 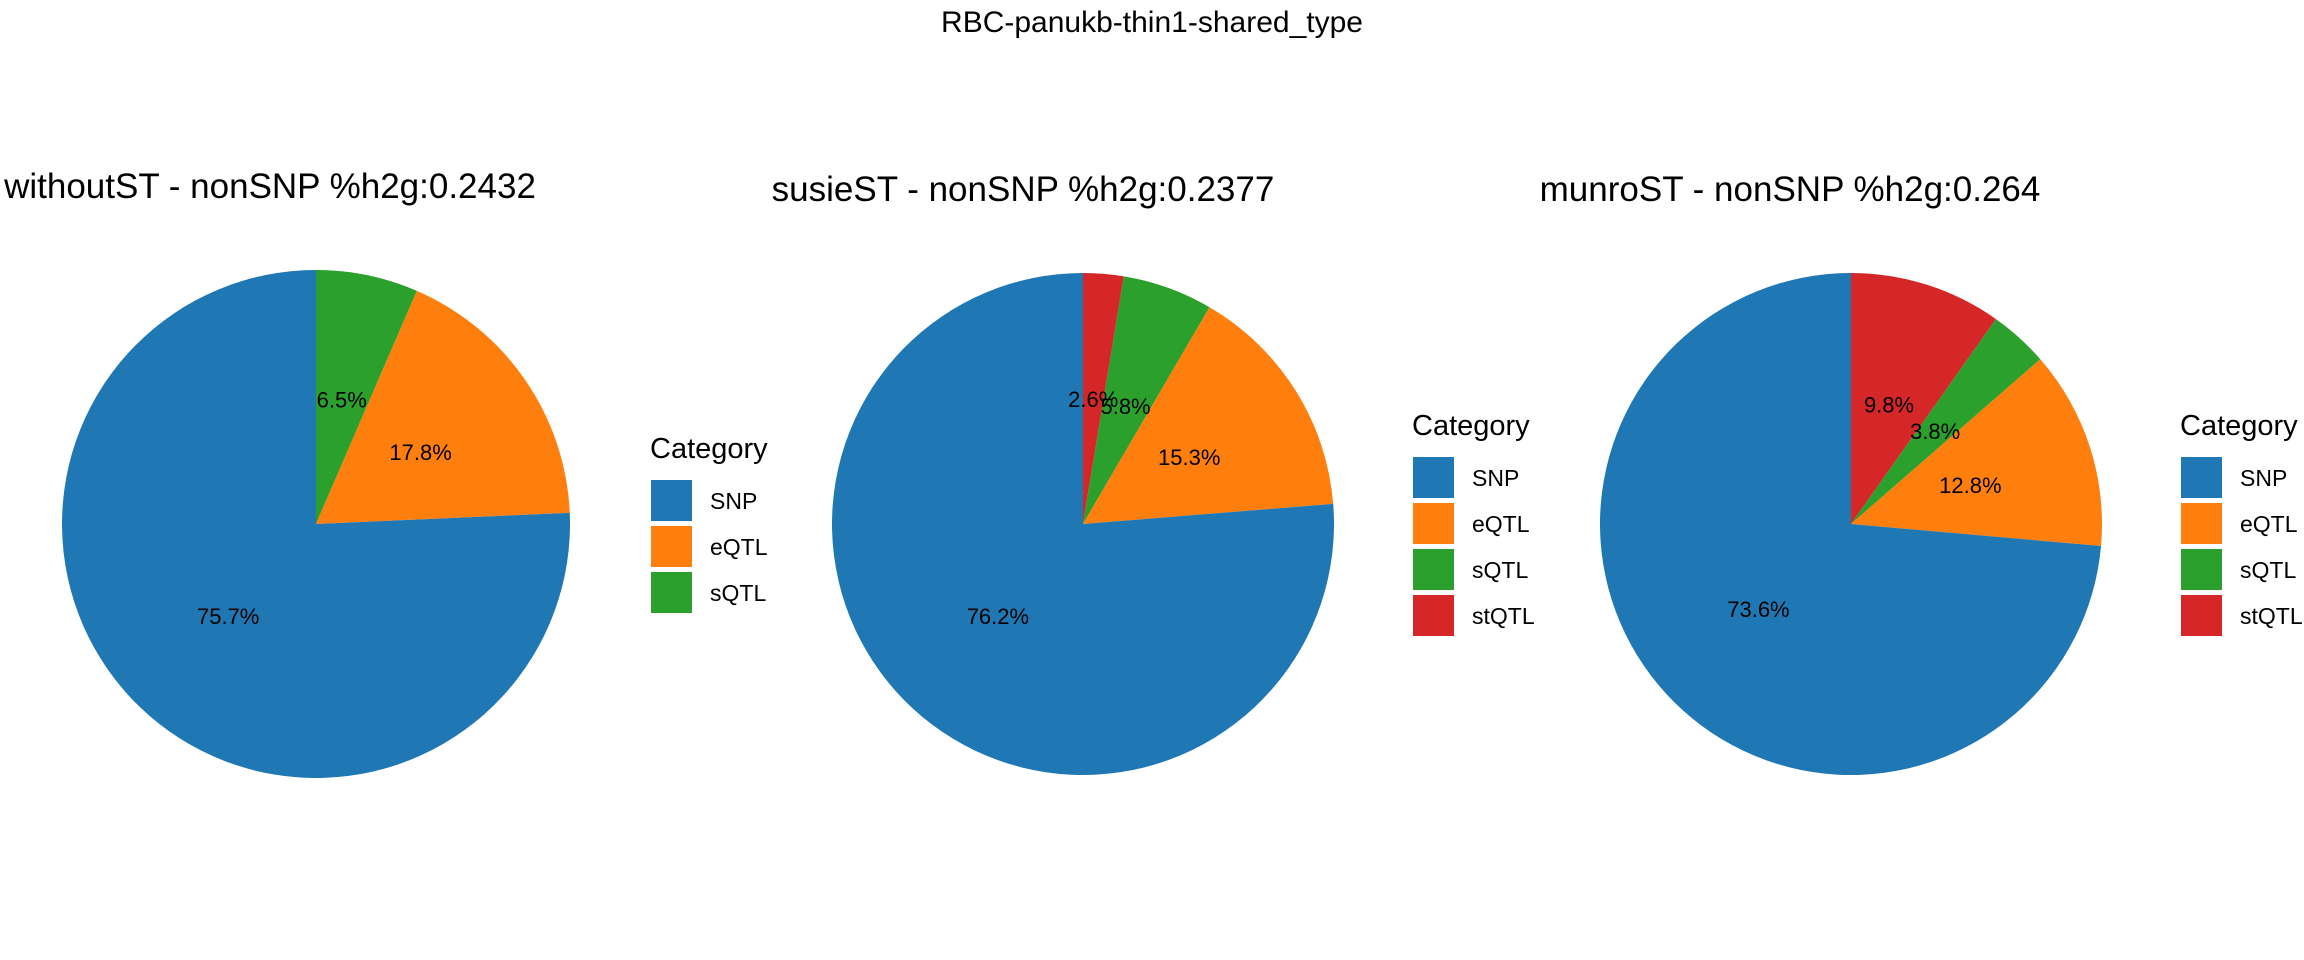 What do you see at coordinates (1023, 189) in the screenshot?
I see `pie-title: susieST - nonSNP %h2g:0.2377` at bounding box center [1023, 189].